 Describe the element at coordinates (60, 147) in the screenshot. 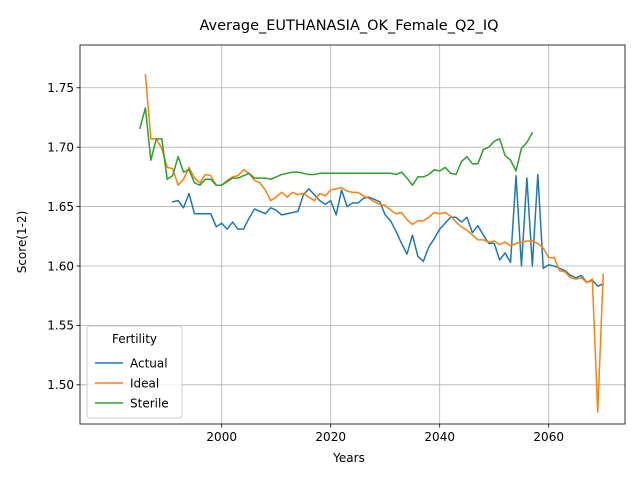

I see `y-tick-label: 1.70` at that location.